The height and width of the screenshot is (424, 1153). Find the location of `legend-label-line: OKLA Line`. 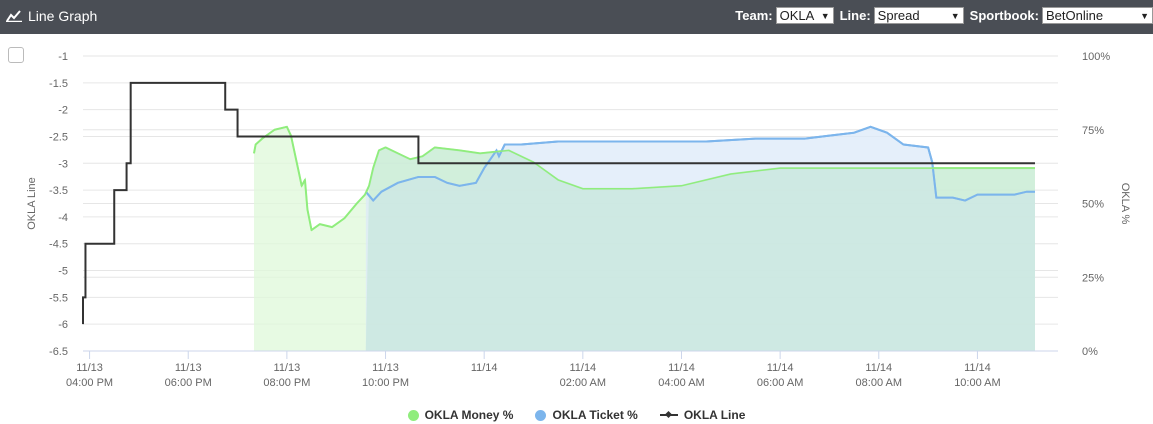

legend-label-line: OKLA Line is located at coordinates (714, 415).